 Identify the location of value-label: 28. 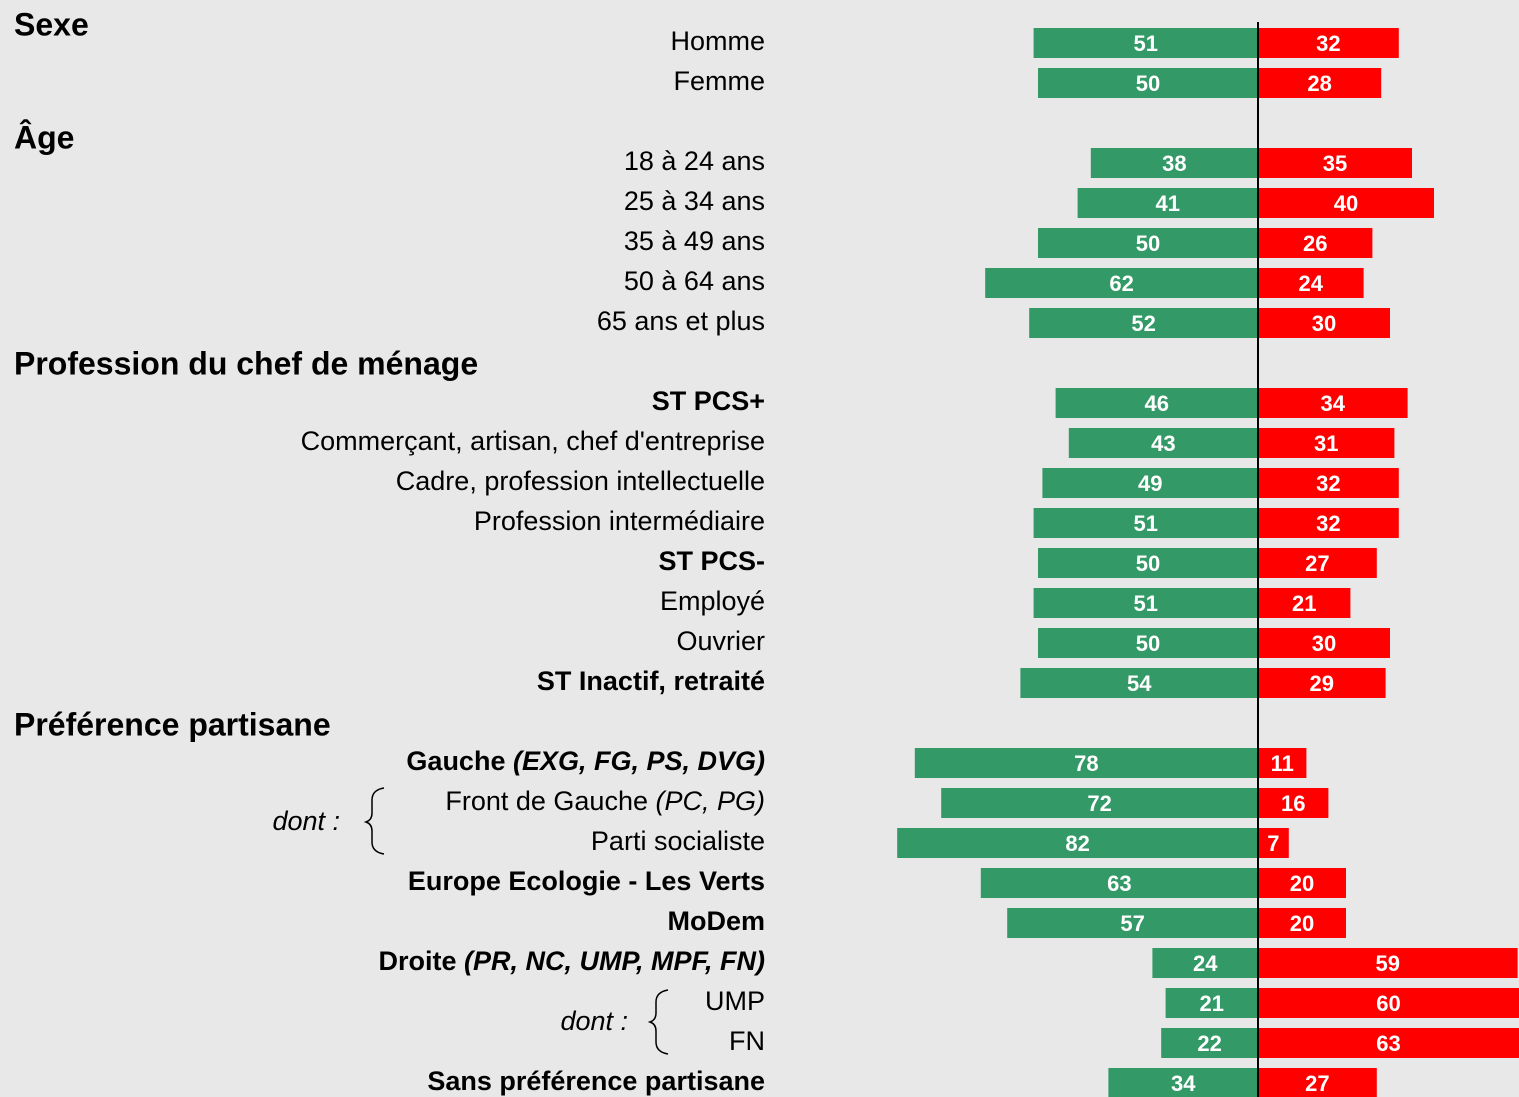
(1319, 83).